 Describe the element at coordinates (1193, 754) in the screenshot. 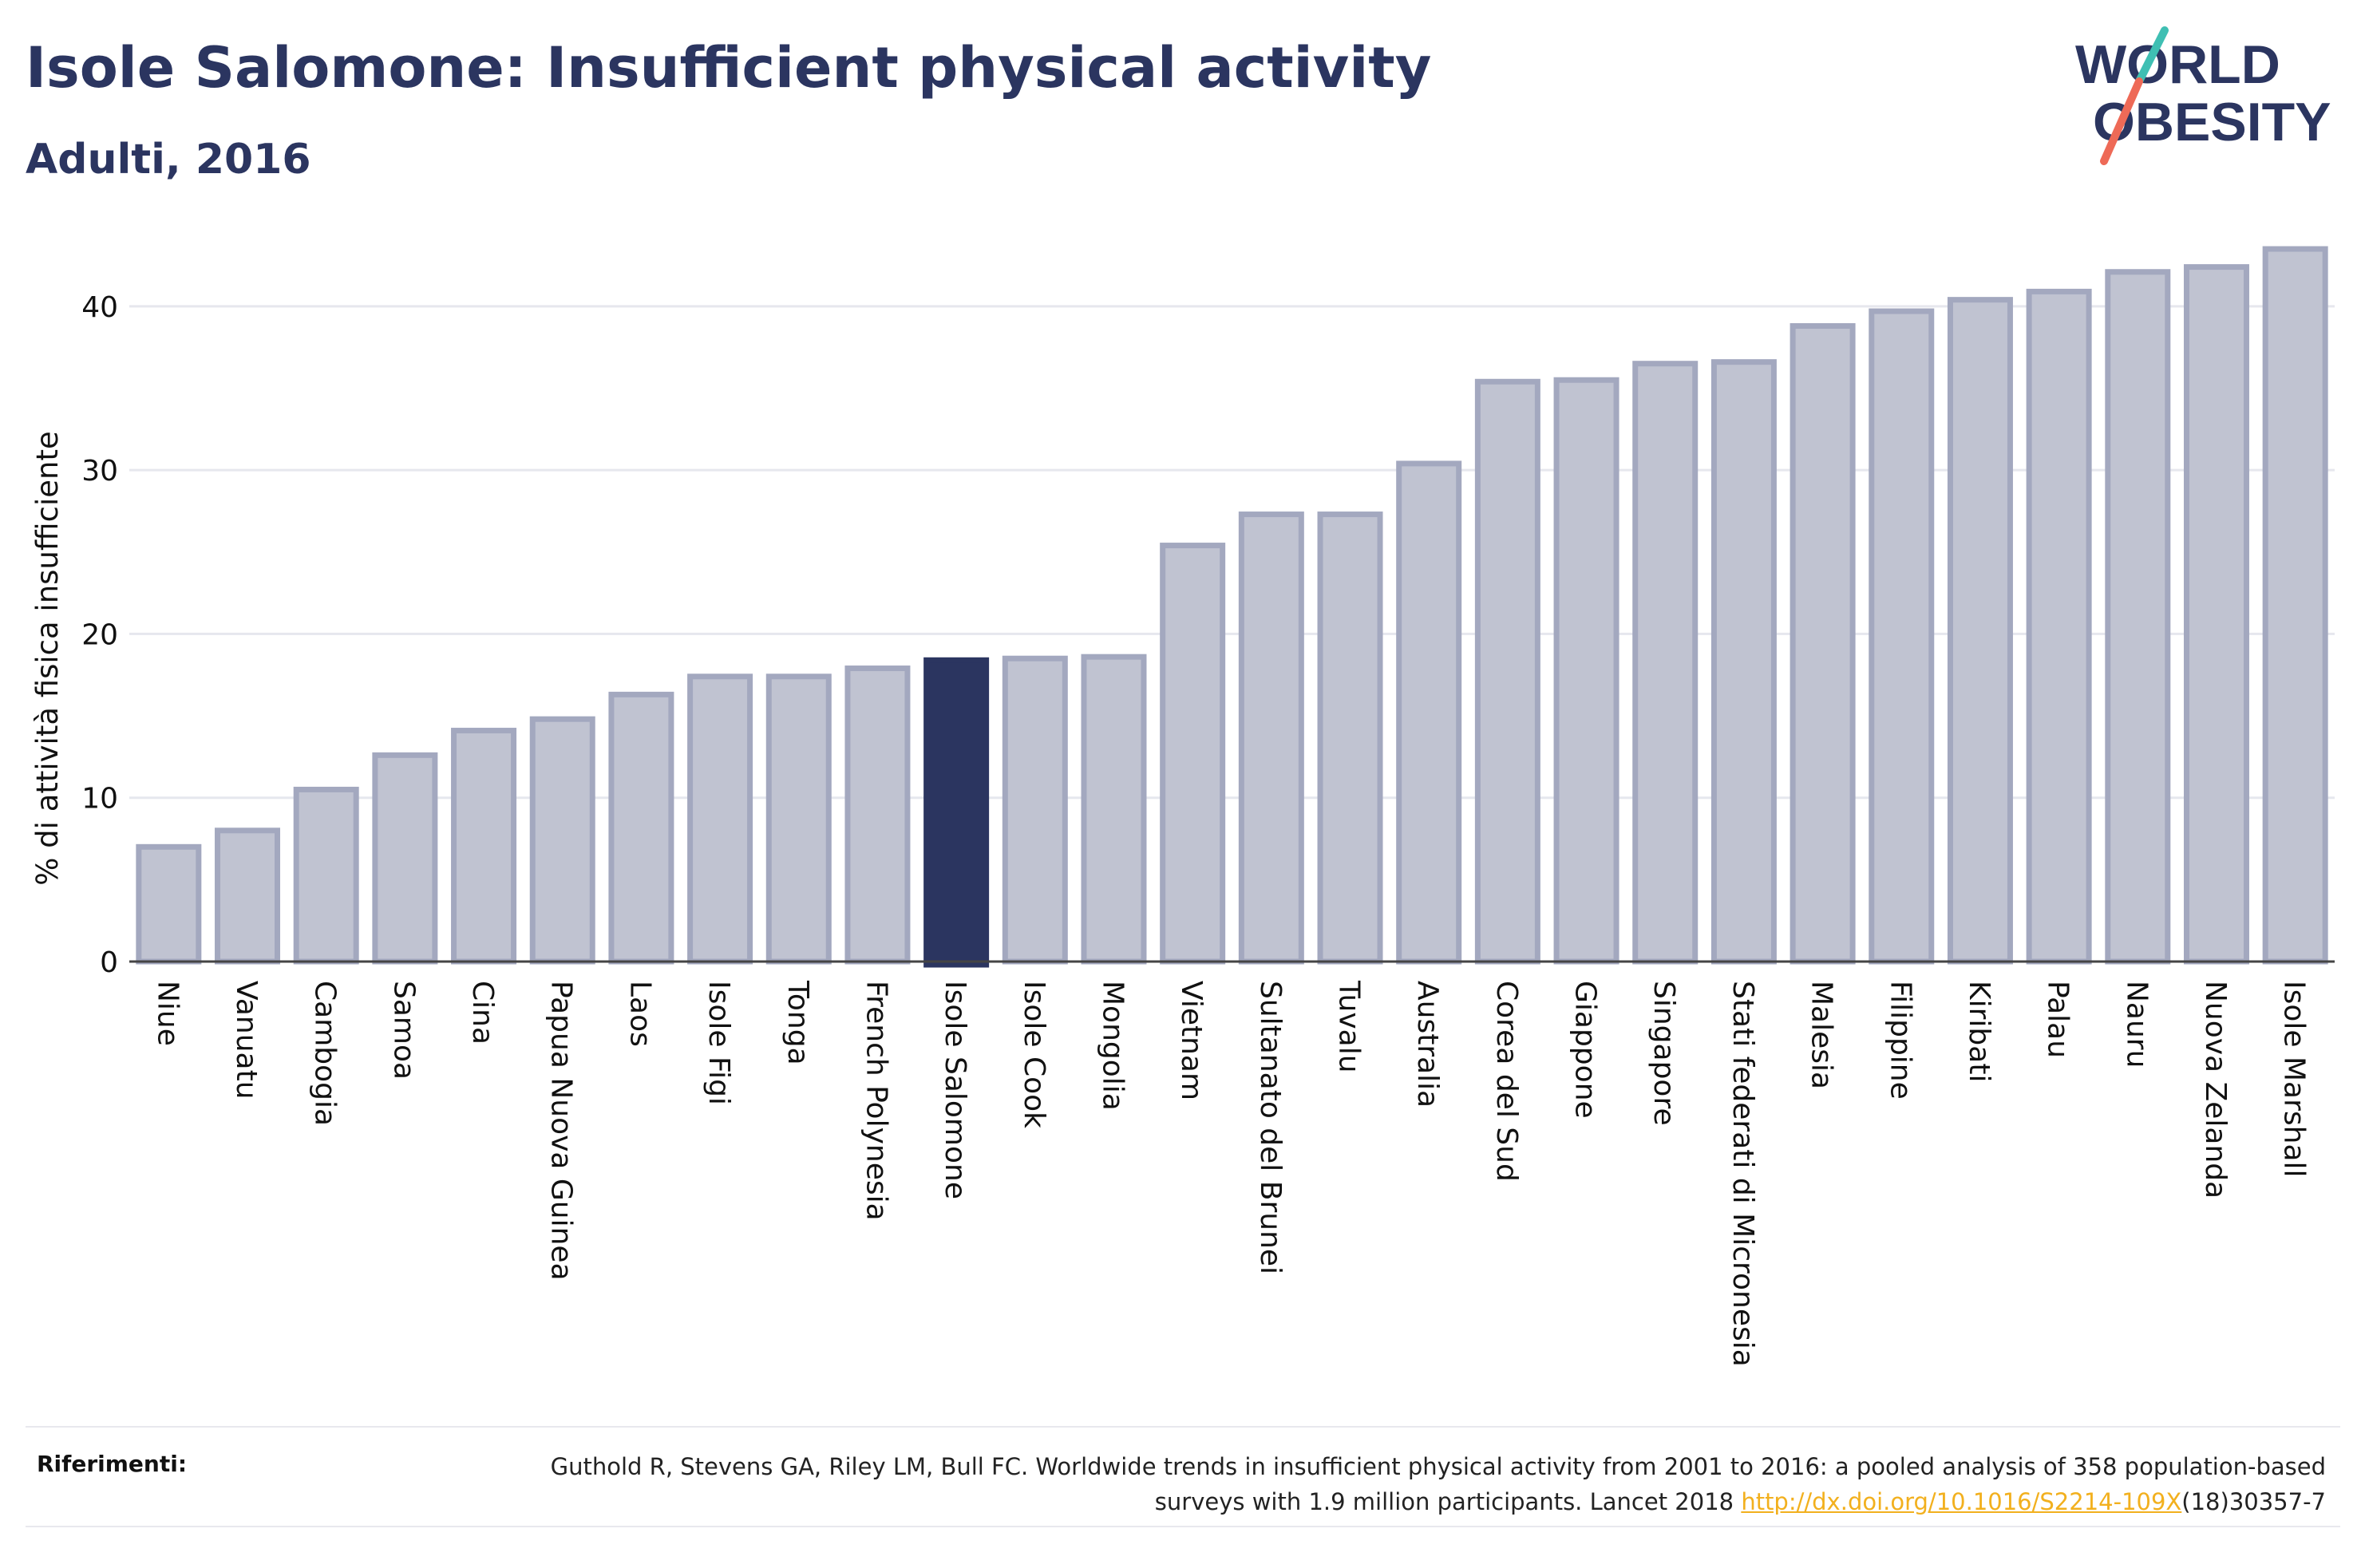

I see `bar-vietnam` at that location.